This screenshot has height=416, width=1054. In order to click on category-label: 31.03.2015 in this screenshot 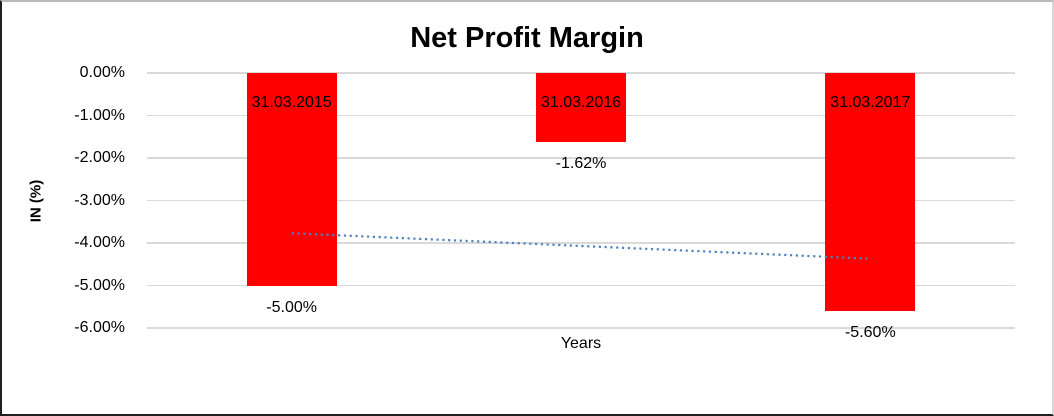, I will do `click(291, 102)`.